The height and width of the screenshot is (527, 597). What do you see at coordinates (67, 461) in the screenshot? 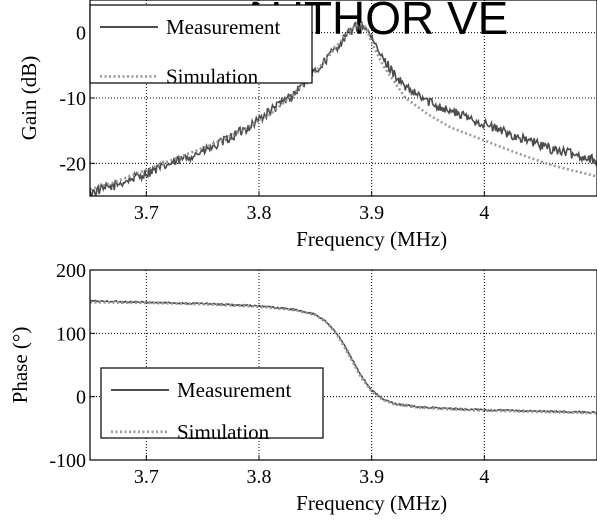
I see `y-tick-label: -100` at bounding box center [67, 461].